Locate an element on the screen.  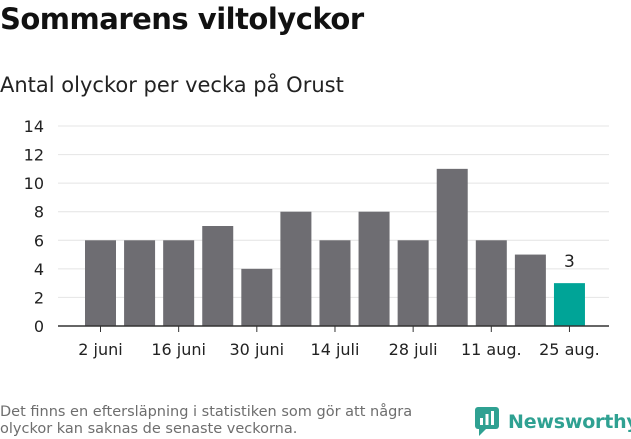
x-tick-label: 2 juni is located at coordinates (100, 349).